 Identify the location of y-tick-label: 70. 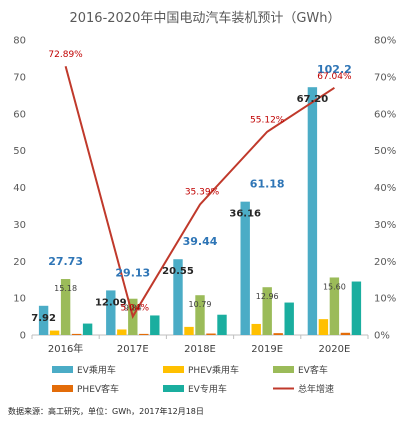
(19, 77).